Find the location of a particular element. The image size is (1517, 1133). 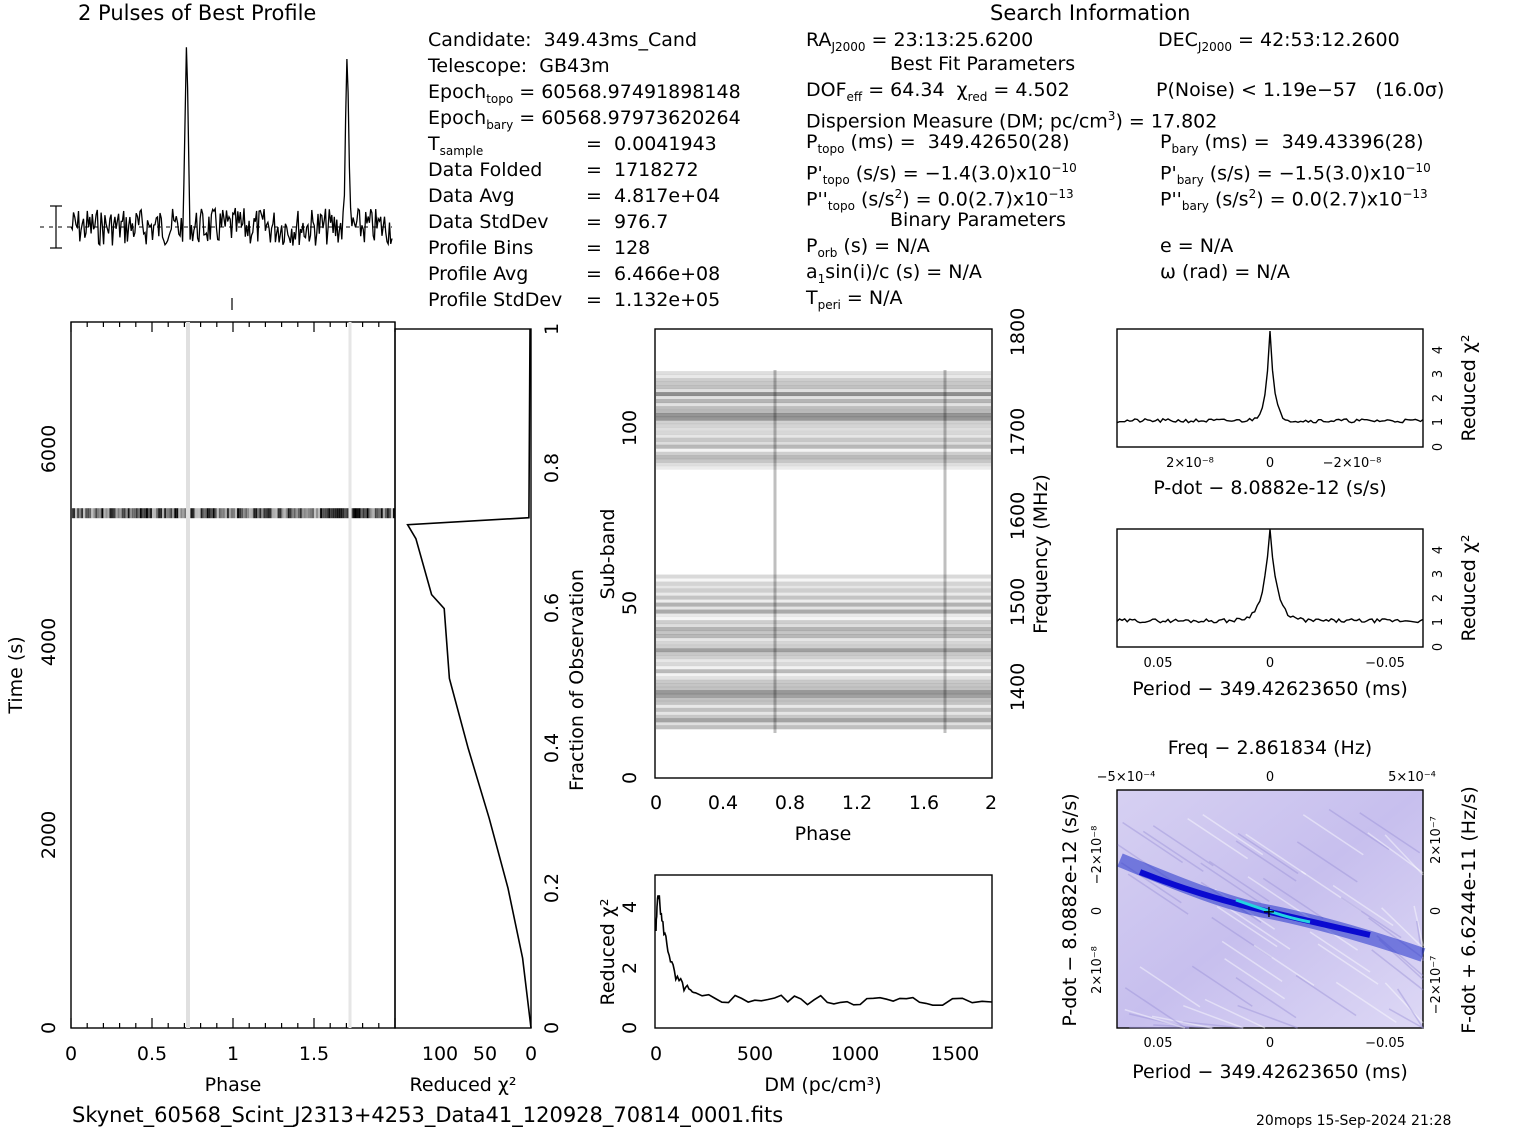

pp-xtick-2: −0.05 is located at coordinates (1385, 1043).